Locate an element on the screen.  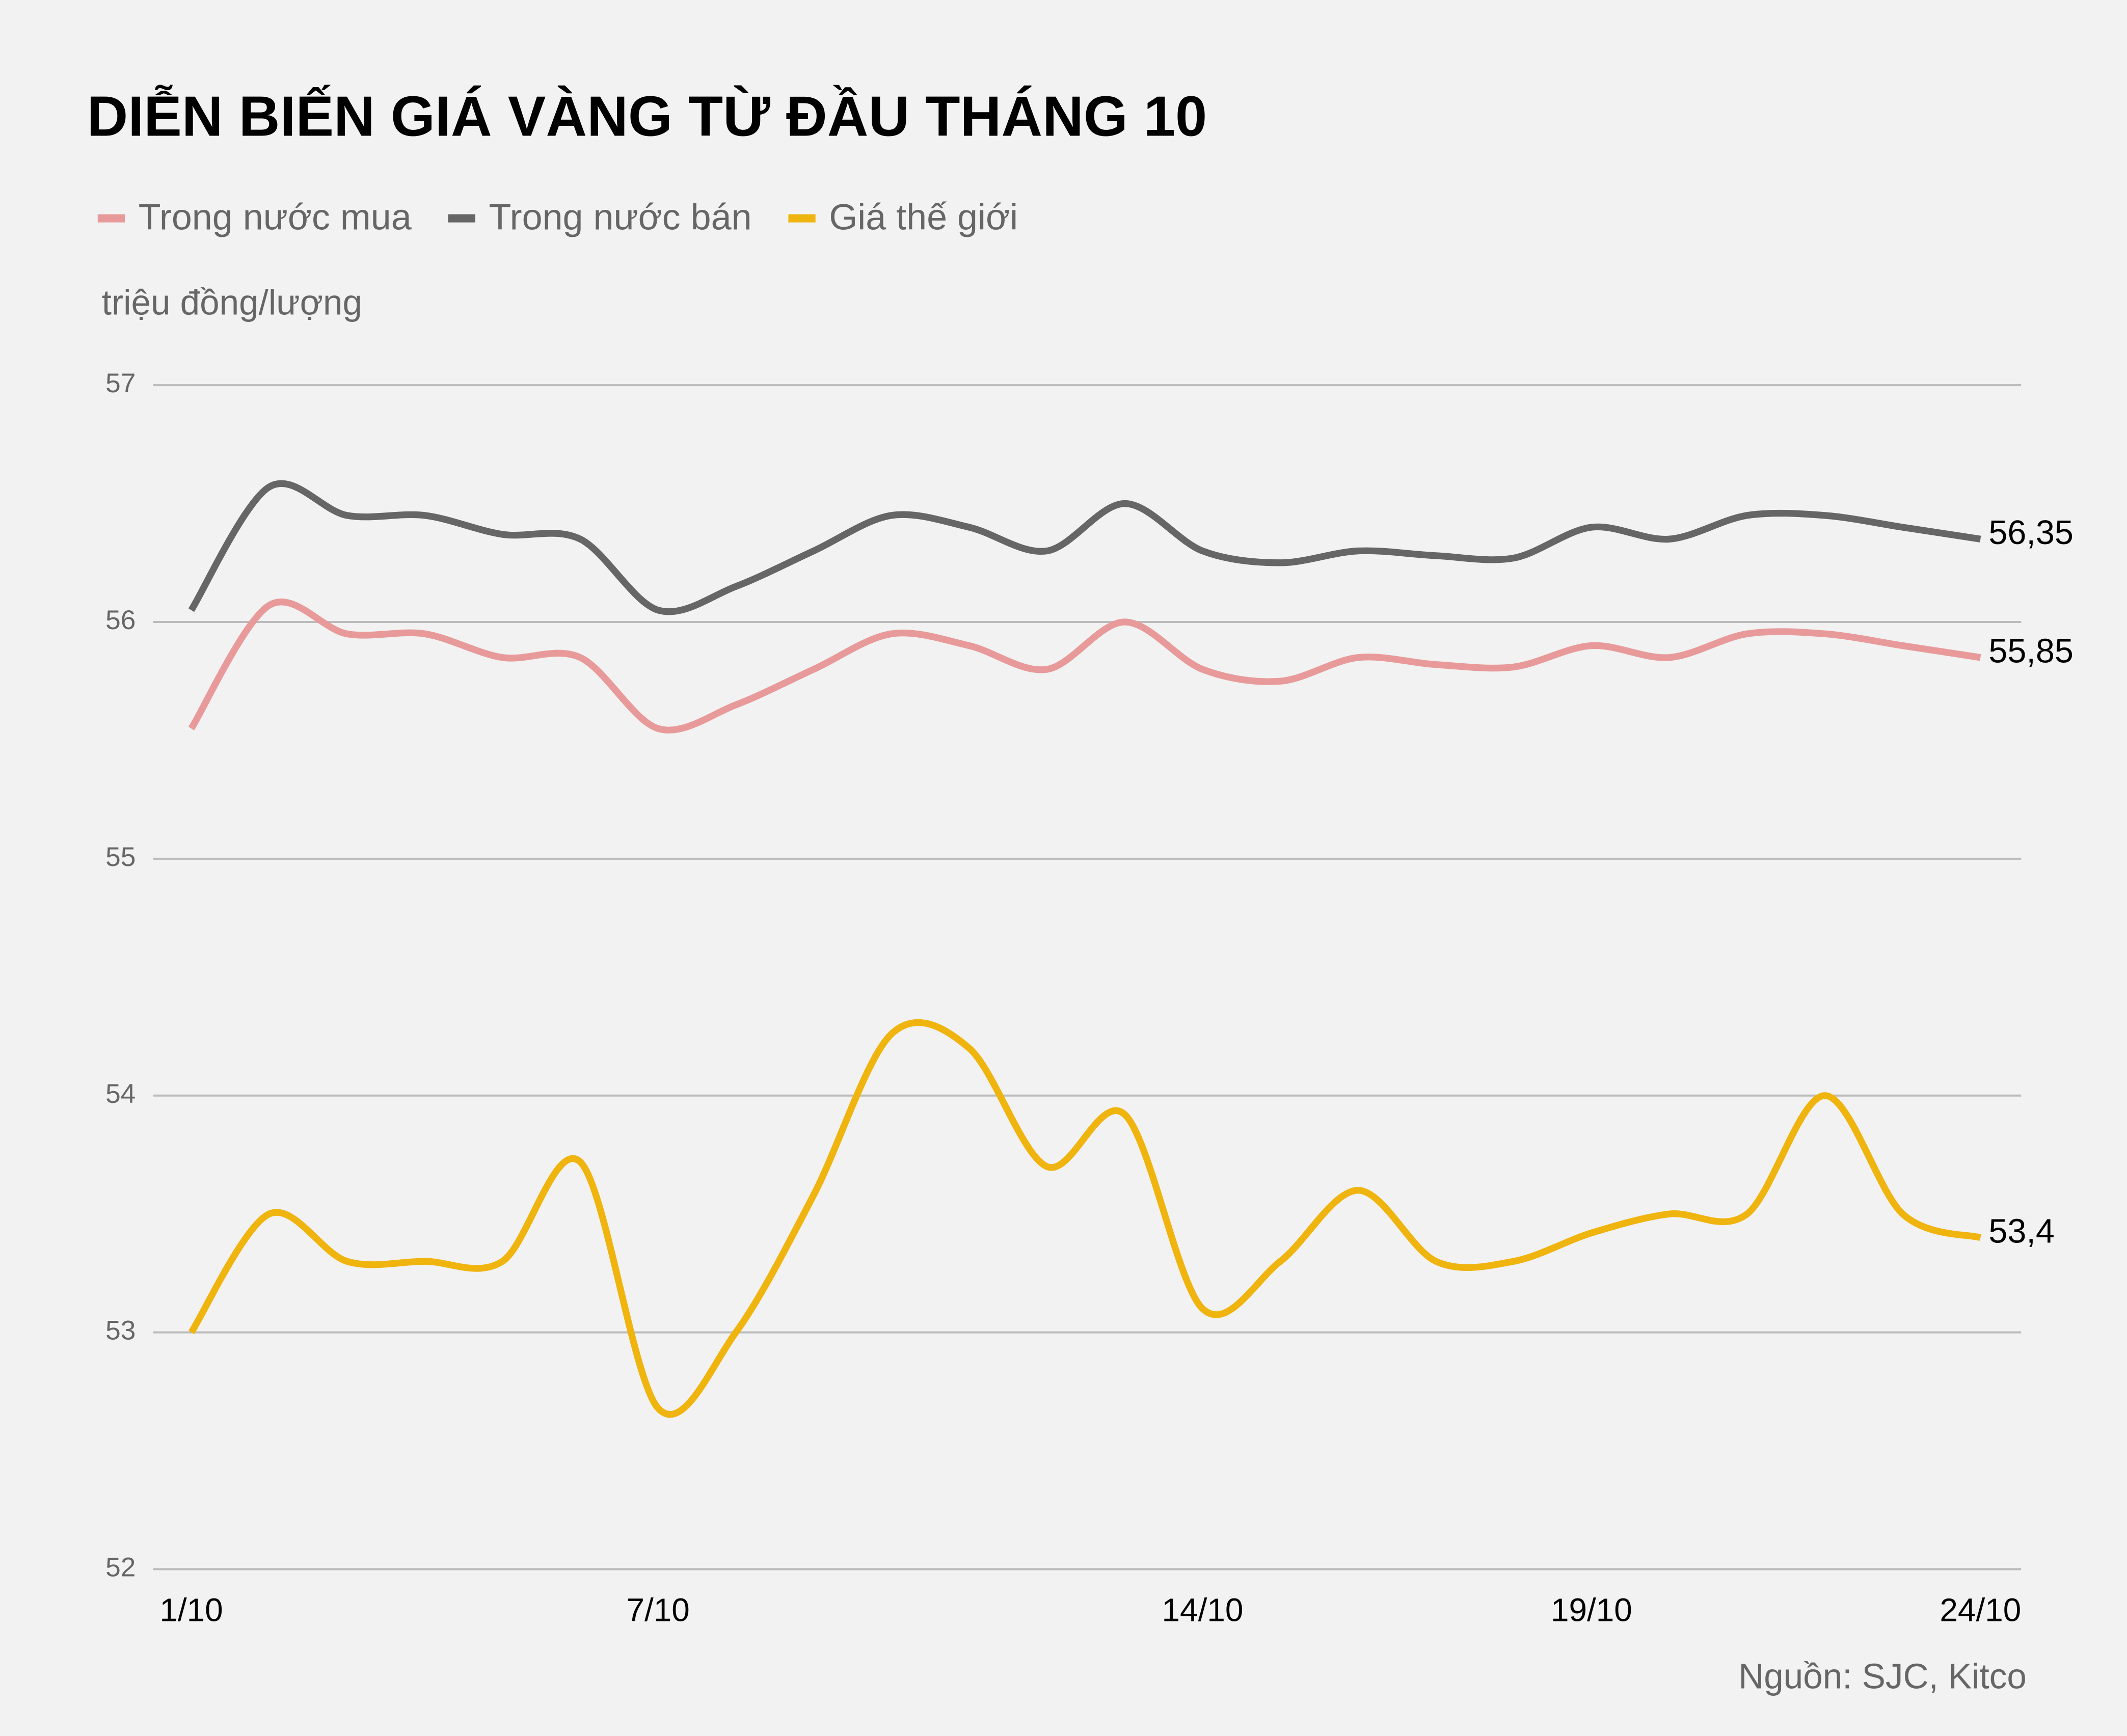
chart-title: DIỄN BIẾN GIÁ VÀNG TỪ ĐẦU THÁNG 10 is located at coordinates (647, 116).